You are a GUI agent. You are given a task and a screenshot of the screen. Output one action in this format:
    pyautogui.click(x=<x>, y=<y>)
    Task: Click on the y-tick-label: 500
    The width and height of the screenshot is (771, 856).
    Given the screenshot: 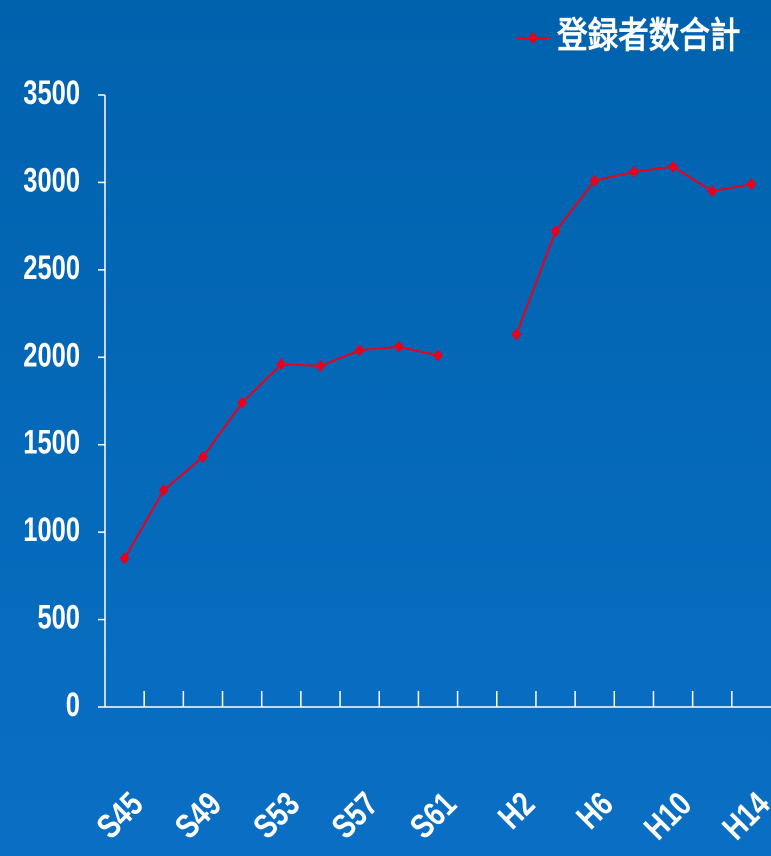 What is the action you would take?
    pyautogui.click(x=58, y=617)
    